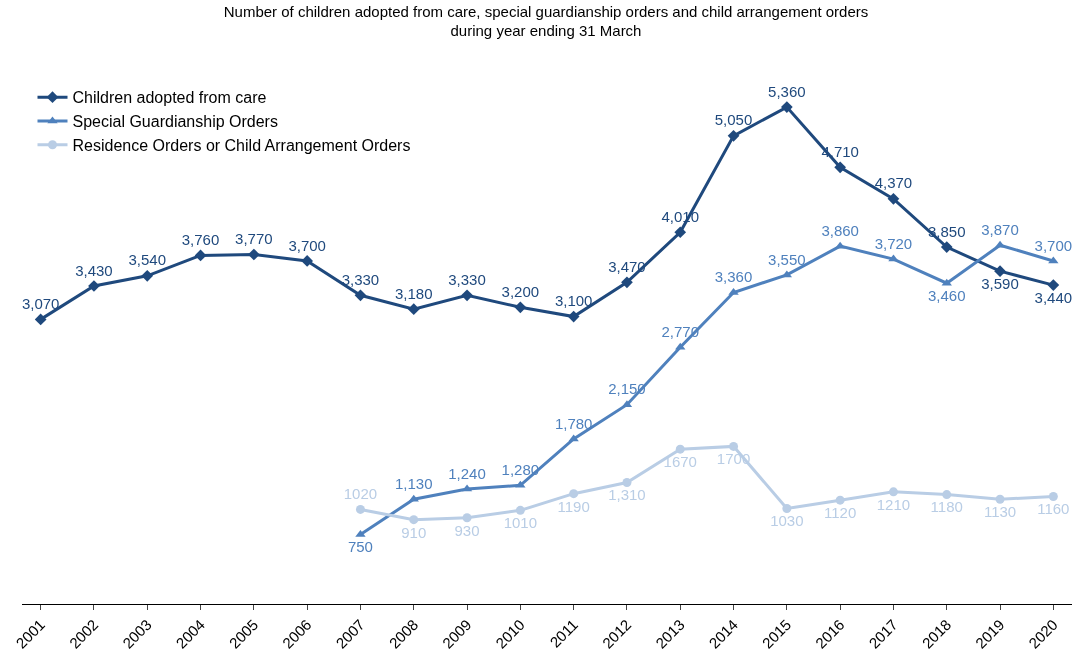 The image size is (1092, 664). I want to click on data-label: 3,460, so click(946, 296).